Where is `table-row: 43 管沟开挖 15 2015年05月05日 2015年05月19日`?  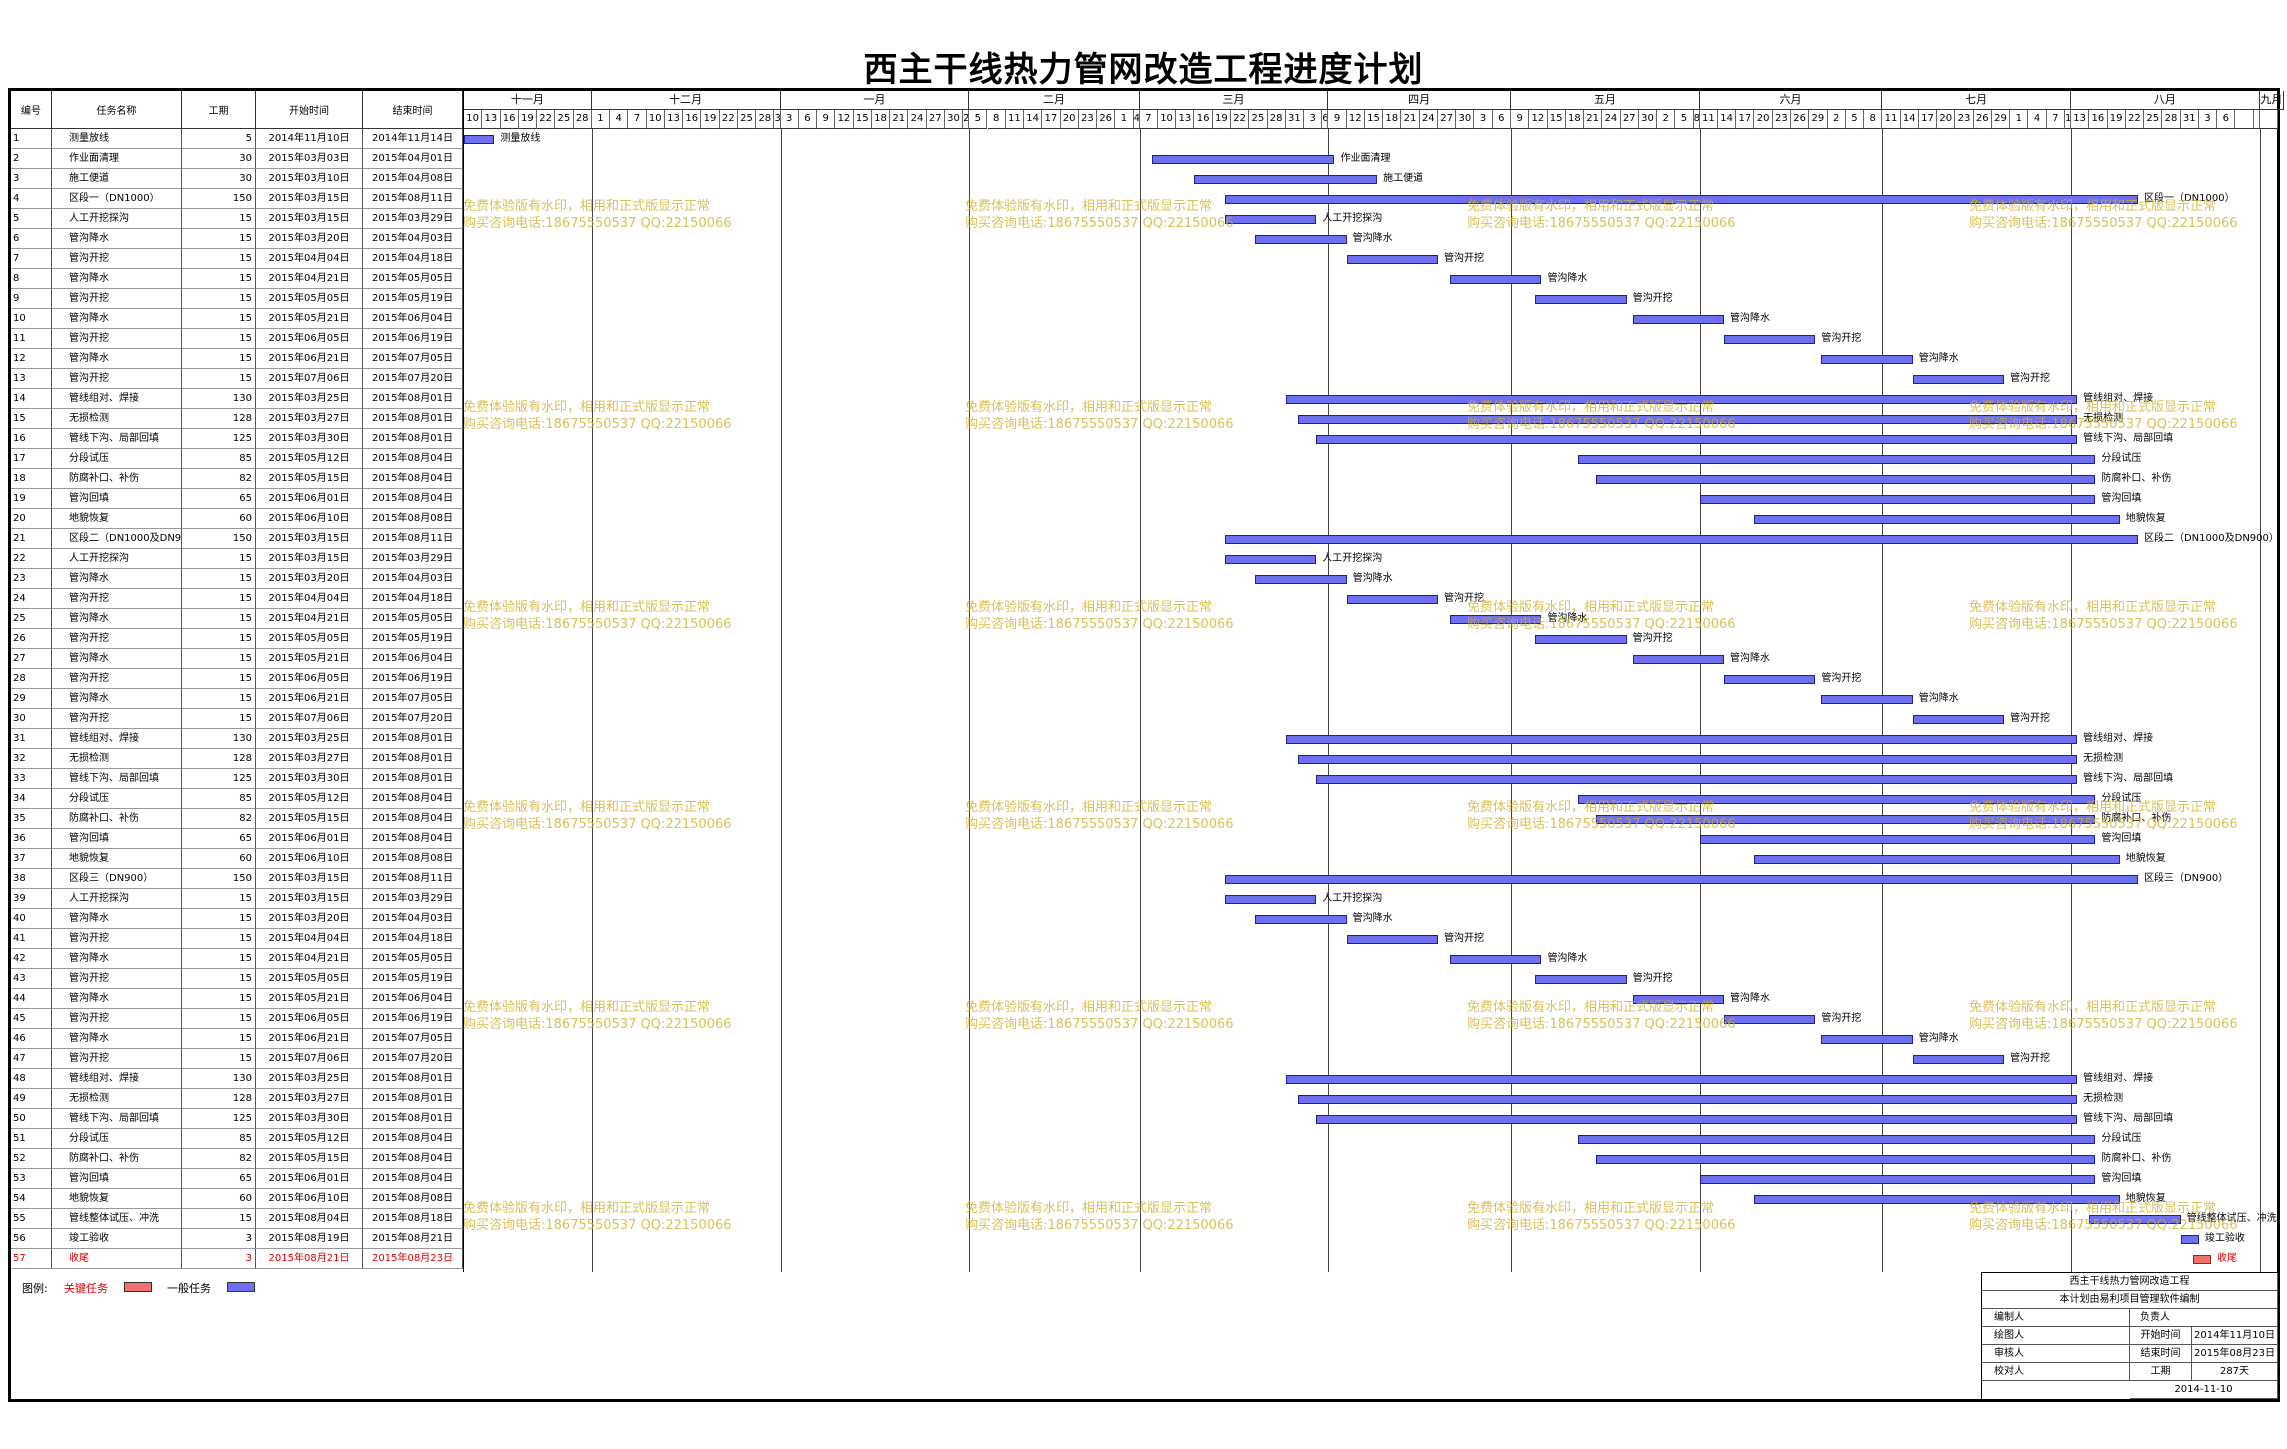 table-row: 43 管沟开挖 15 2015年05月05日 2015年05月19日 is located at coordinates (237, 979).